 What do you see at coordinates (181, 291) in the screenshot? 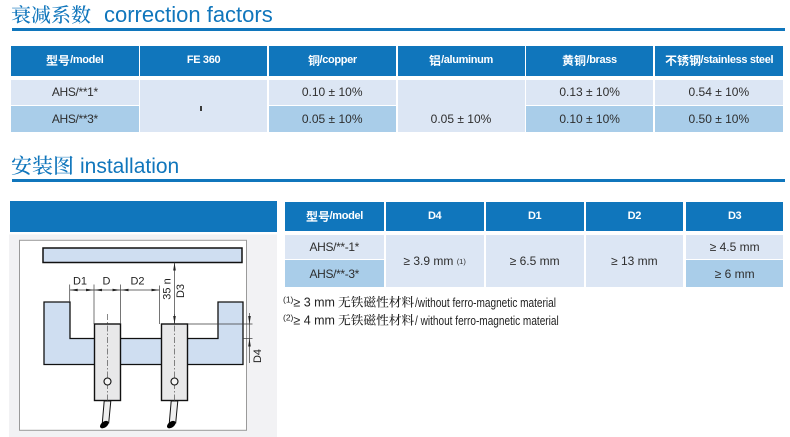
I see `svg-text: D3` at bounding box center [181, 291].